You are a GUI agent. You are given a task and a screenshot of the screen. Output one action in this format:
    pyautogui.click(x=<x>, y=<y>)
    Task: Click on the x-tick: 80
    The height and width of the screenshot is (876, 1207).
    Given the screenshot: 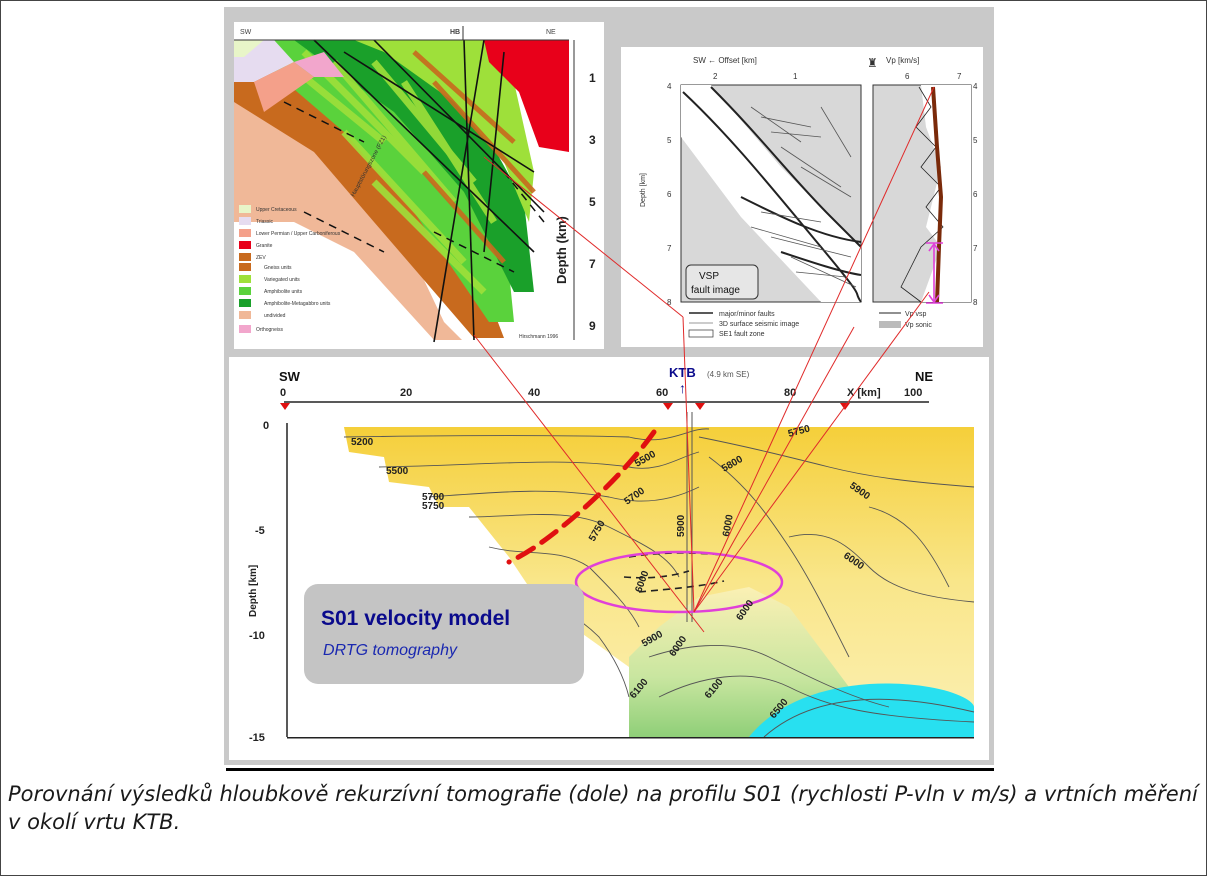 What is the action you would take?
    pyautogui.click(x=790, y=393)
    